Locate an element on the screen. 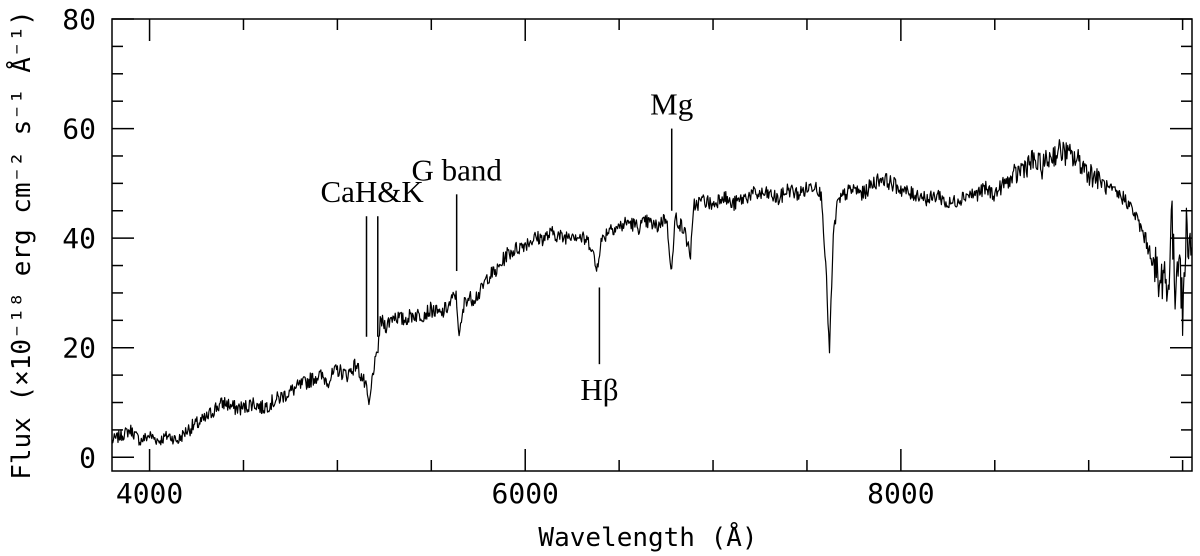  annotation-label: CaH&K is located at coordinates (372, 191).